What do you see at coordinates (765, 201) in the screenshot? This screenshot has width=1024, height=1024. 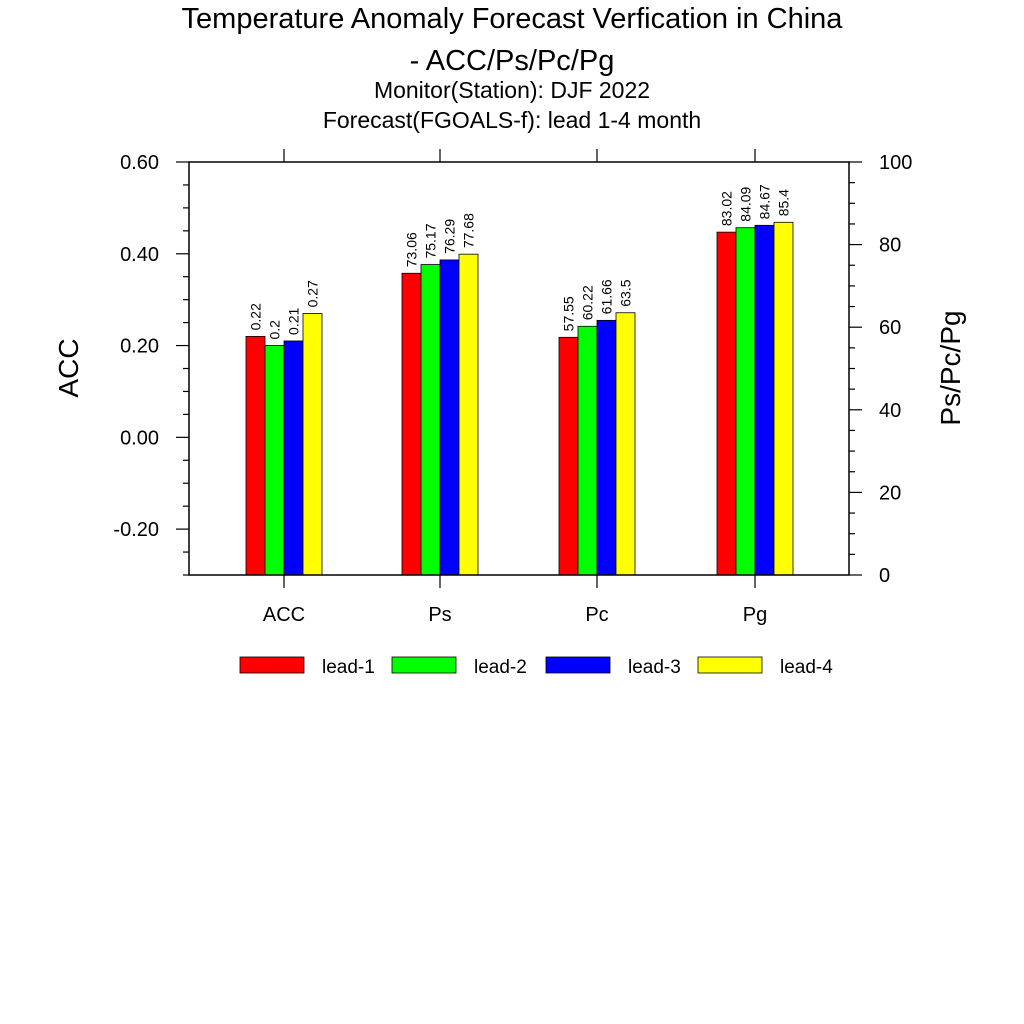 I see `value-label-lead-3-Pg: 84.67` at bounding box center [765, 201].